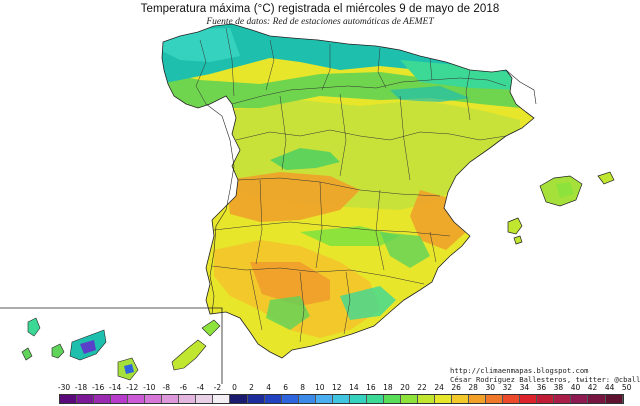 This screenshot has width=640, height=406. What do you see at coordinates (268, 387) in the screenshot?
I see `legend-label: 4` at bounding box center [268, 387].